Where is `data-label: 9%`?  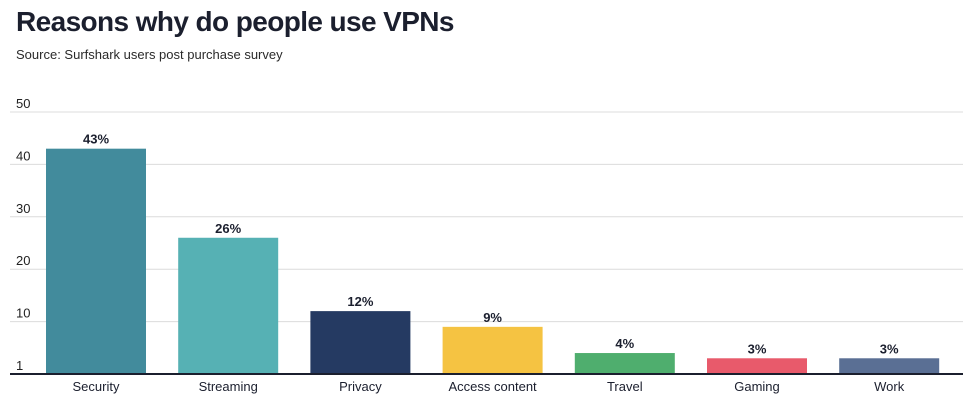 data-label: 9% is located at coordinates (492, 317).